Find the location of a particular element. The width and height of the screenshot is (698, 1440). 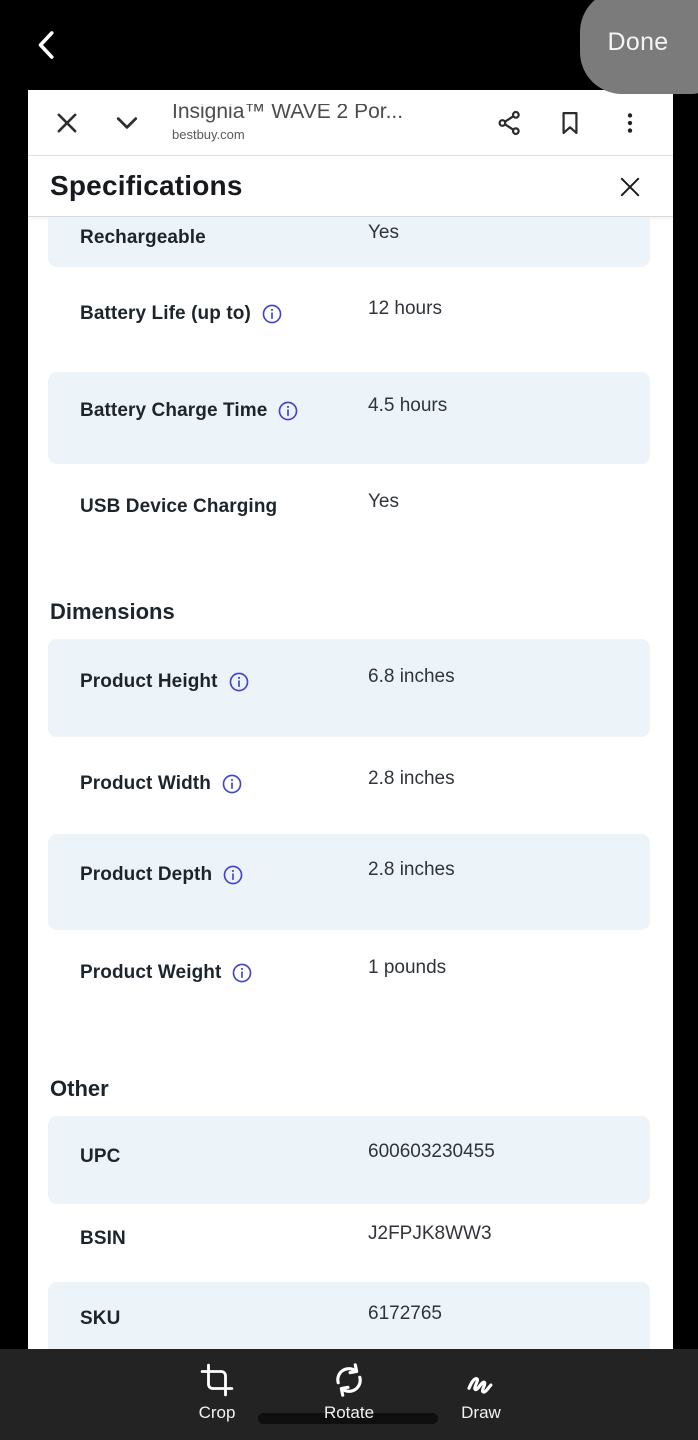

crop-tool-label: Crop is located at coordinates (217, 1412).